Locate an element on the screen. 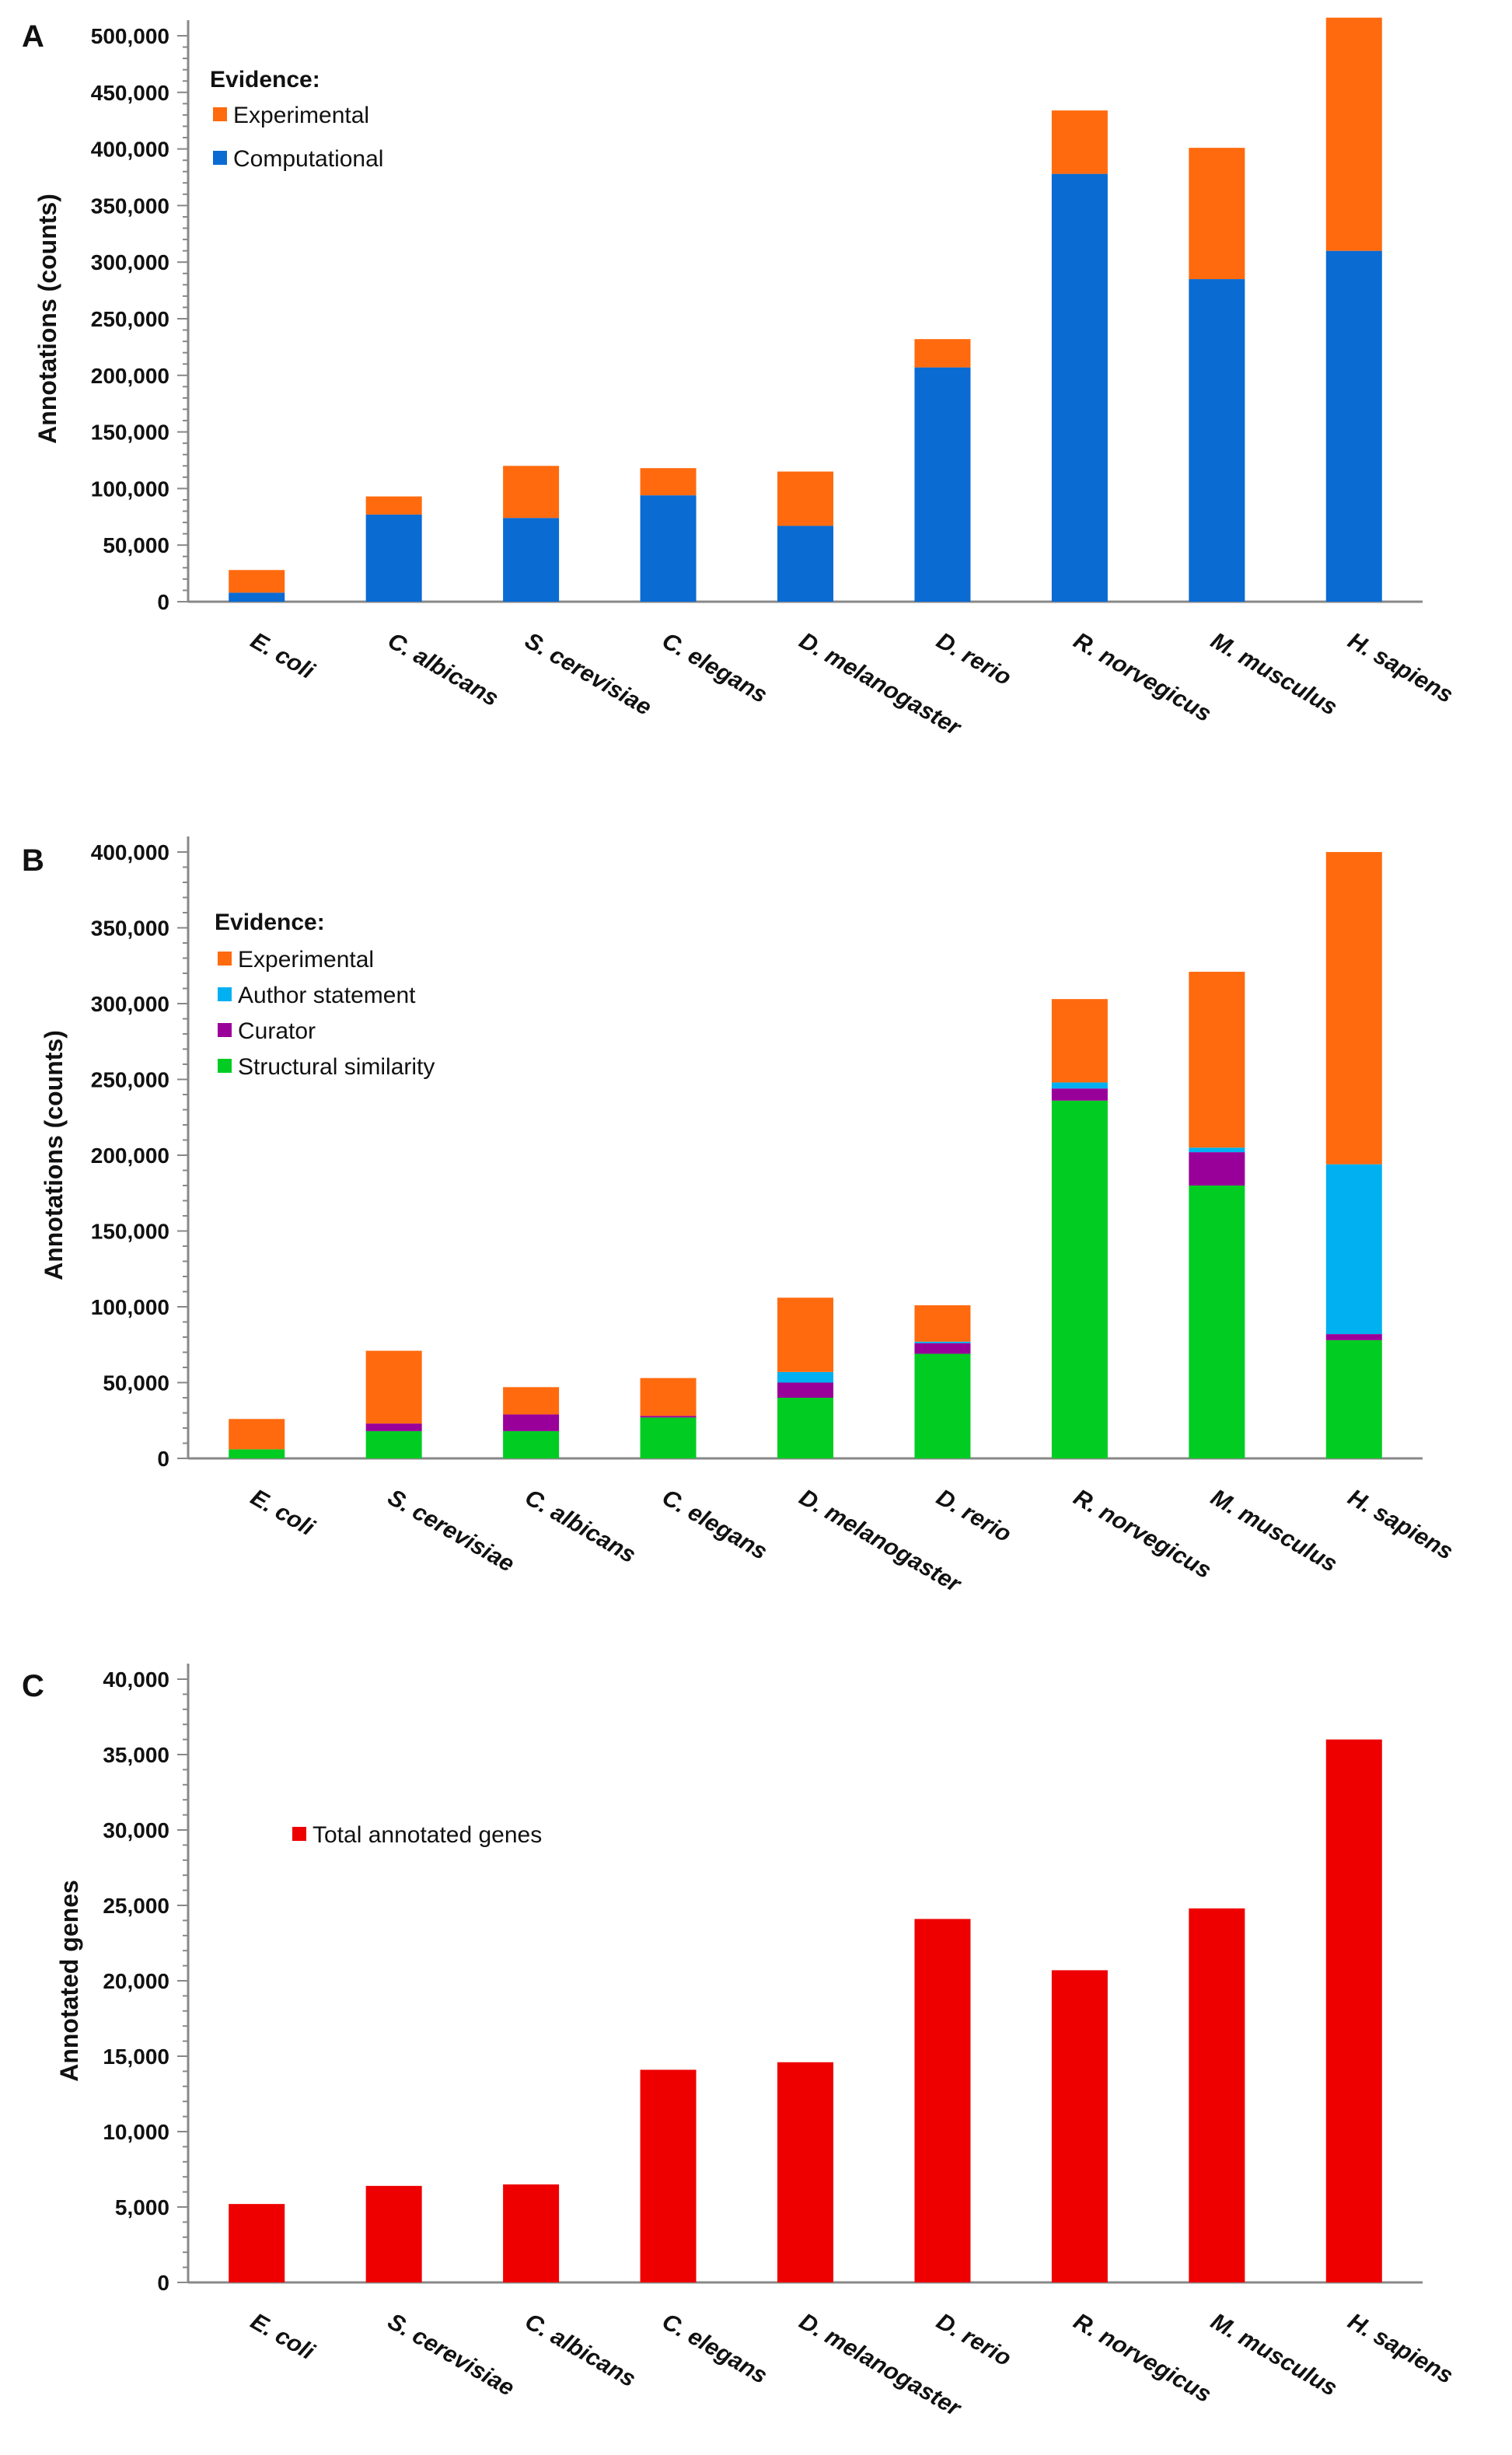 Image resolution: width=1512 pixels, height=2455 pixels. panel-b-bar-experimental-d-rerio is located at coordinates (942, 1323).